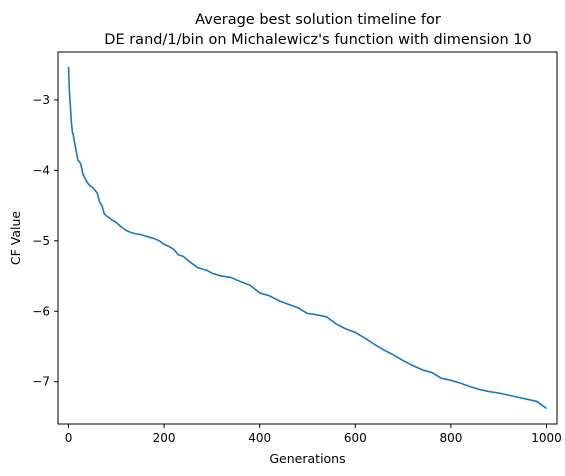  What do you see at coordinates (307, 458) in the screenshot?
I see `x-axis-label: Generations` at bounding box center [307, 458].